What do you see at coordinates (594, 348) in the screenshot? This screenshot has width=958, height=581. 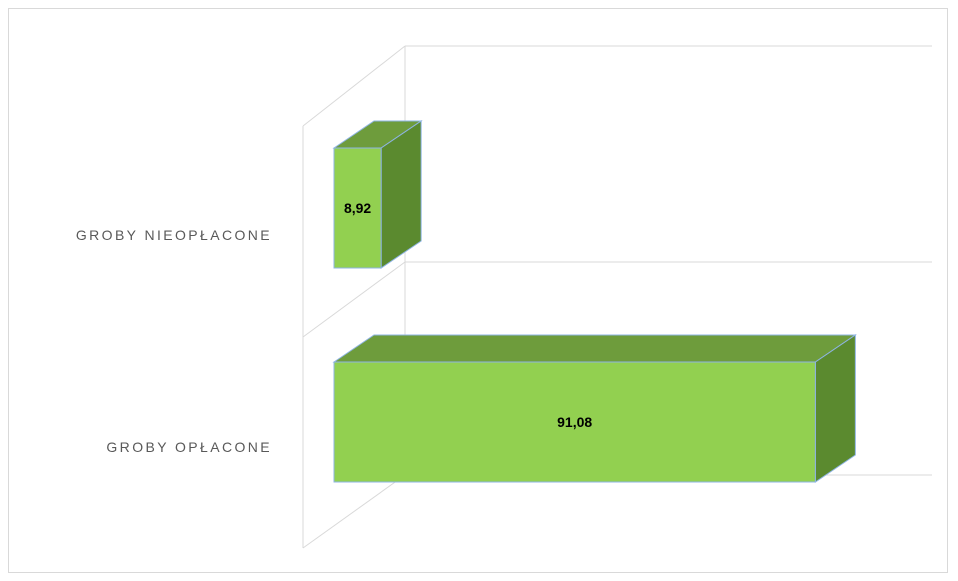 I see `bar-top-face` at bounding box center [594, 348].